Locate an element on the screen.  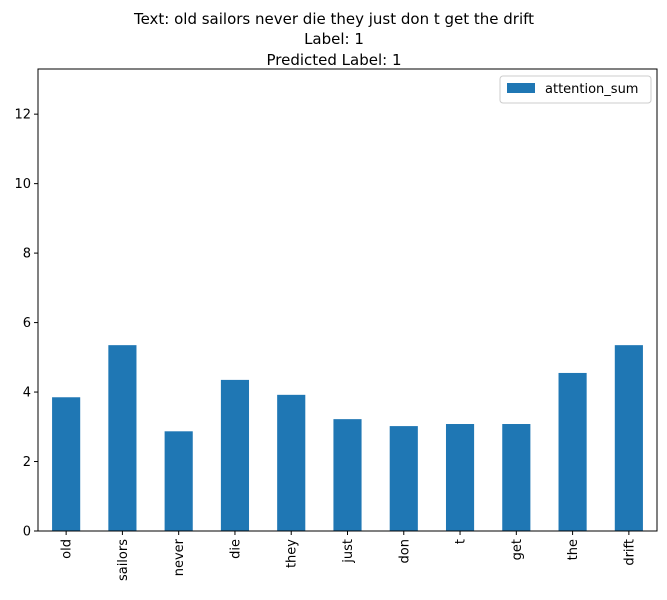
x-tick-label-old: old is located at coordinates (67, 549).